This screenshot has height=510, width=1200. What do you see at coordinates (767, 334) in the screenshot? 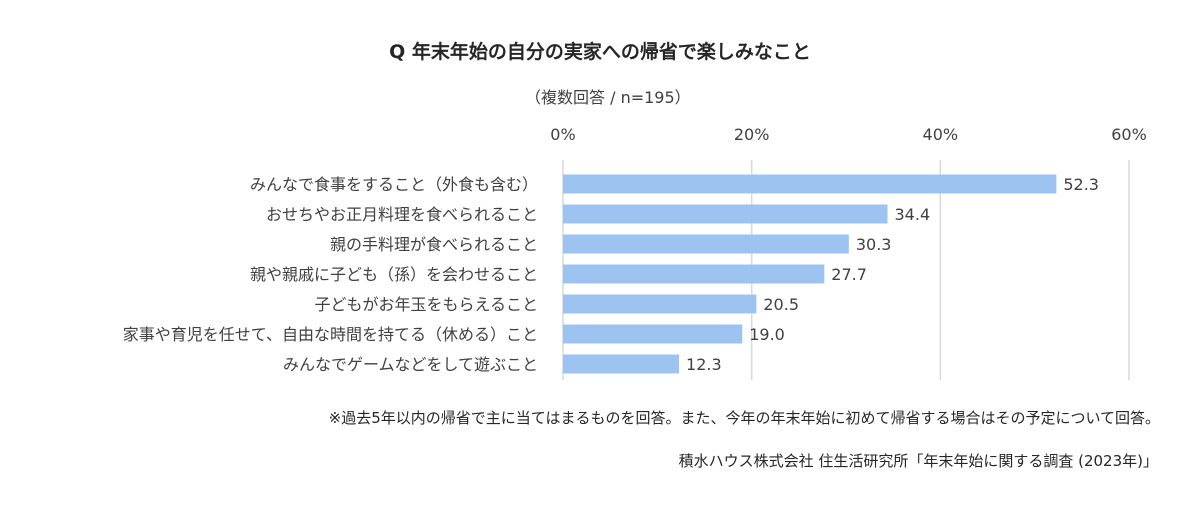
I see `data-label: 19.0` at bounding box center [767, 334].